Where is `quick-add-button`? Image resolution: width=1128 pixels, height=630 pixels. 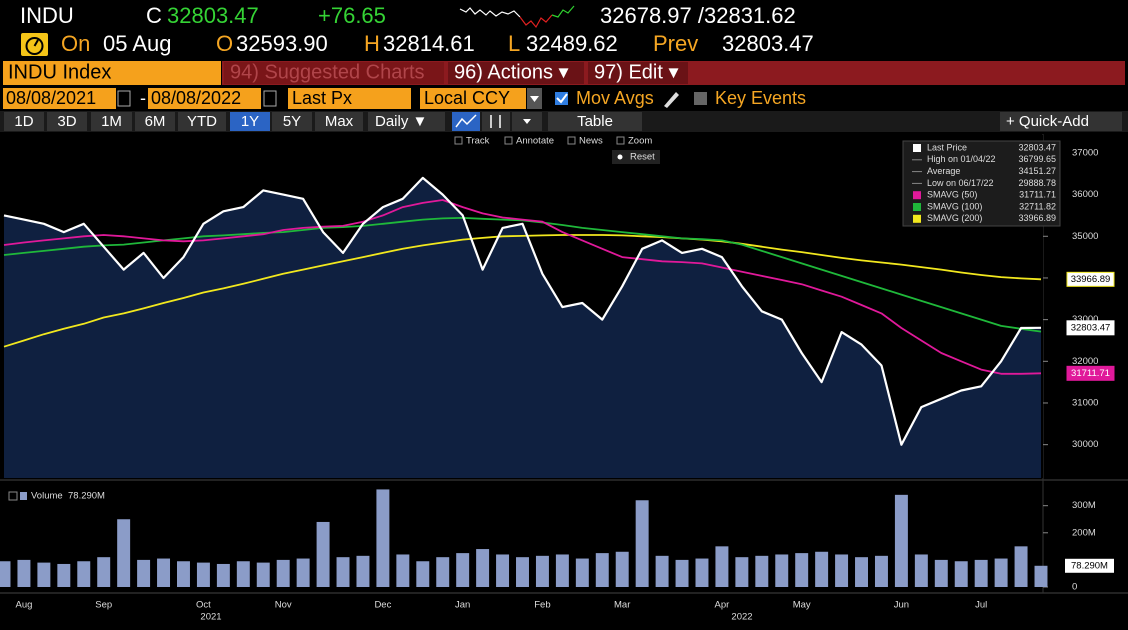
quick-add-button is located at coordinates (1061, 121).